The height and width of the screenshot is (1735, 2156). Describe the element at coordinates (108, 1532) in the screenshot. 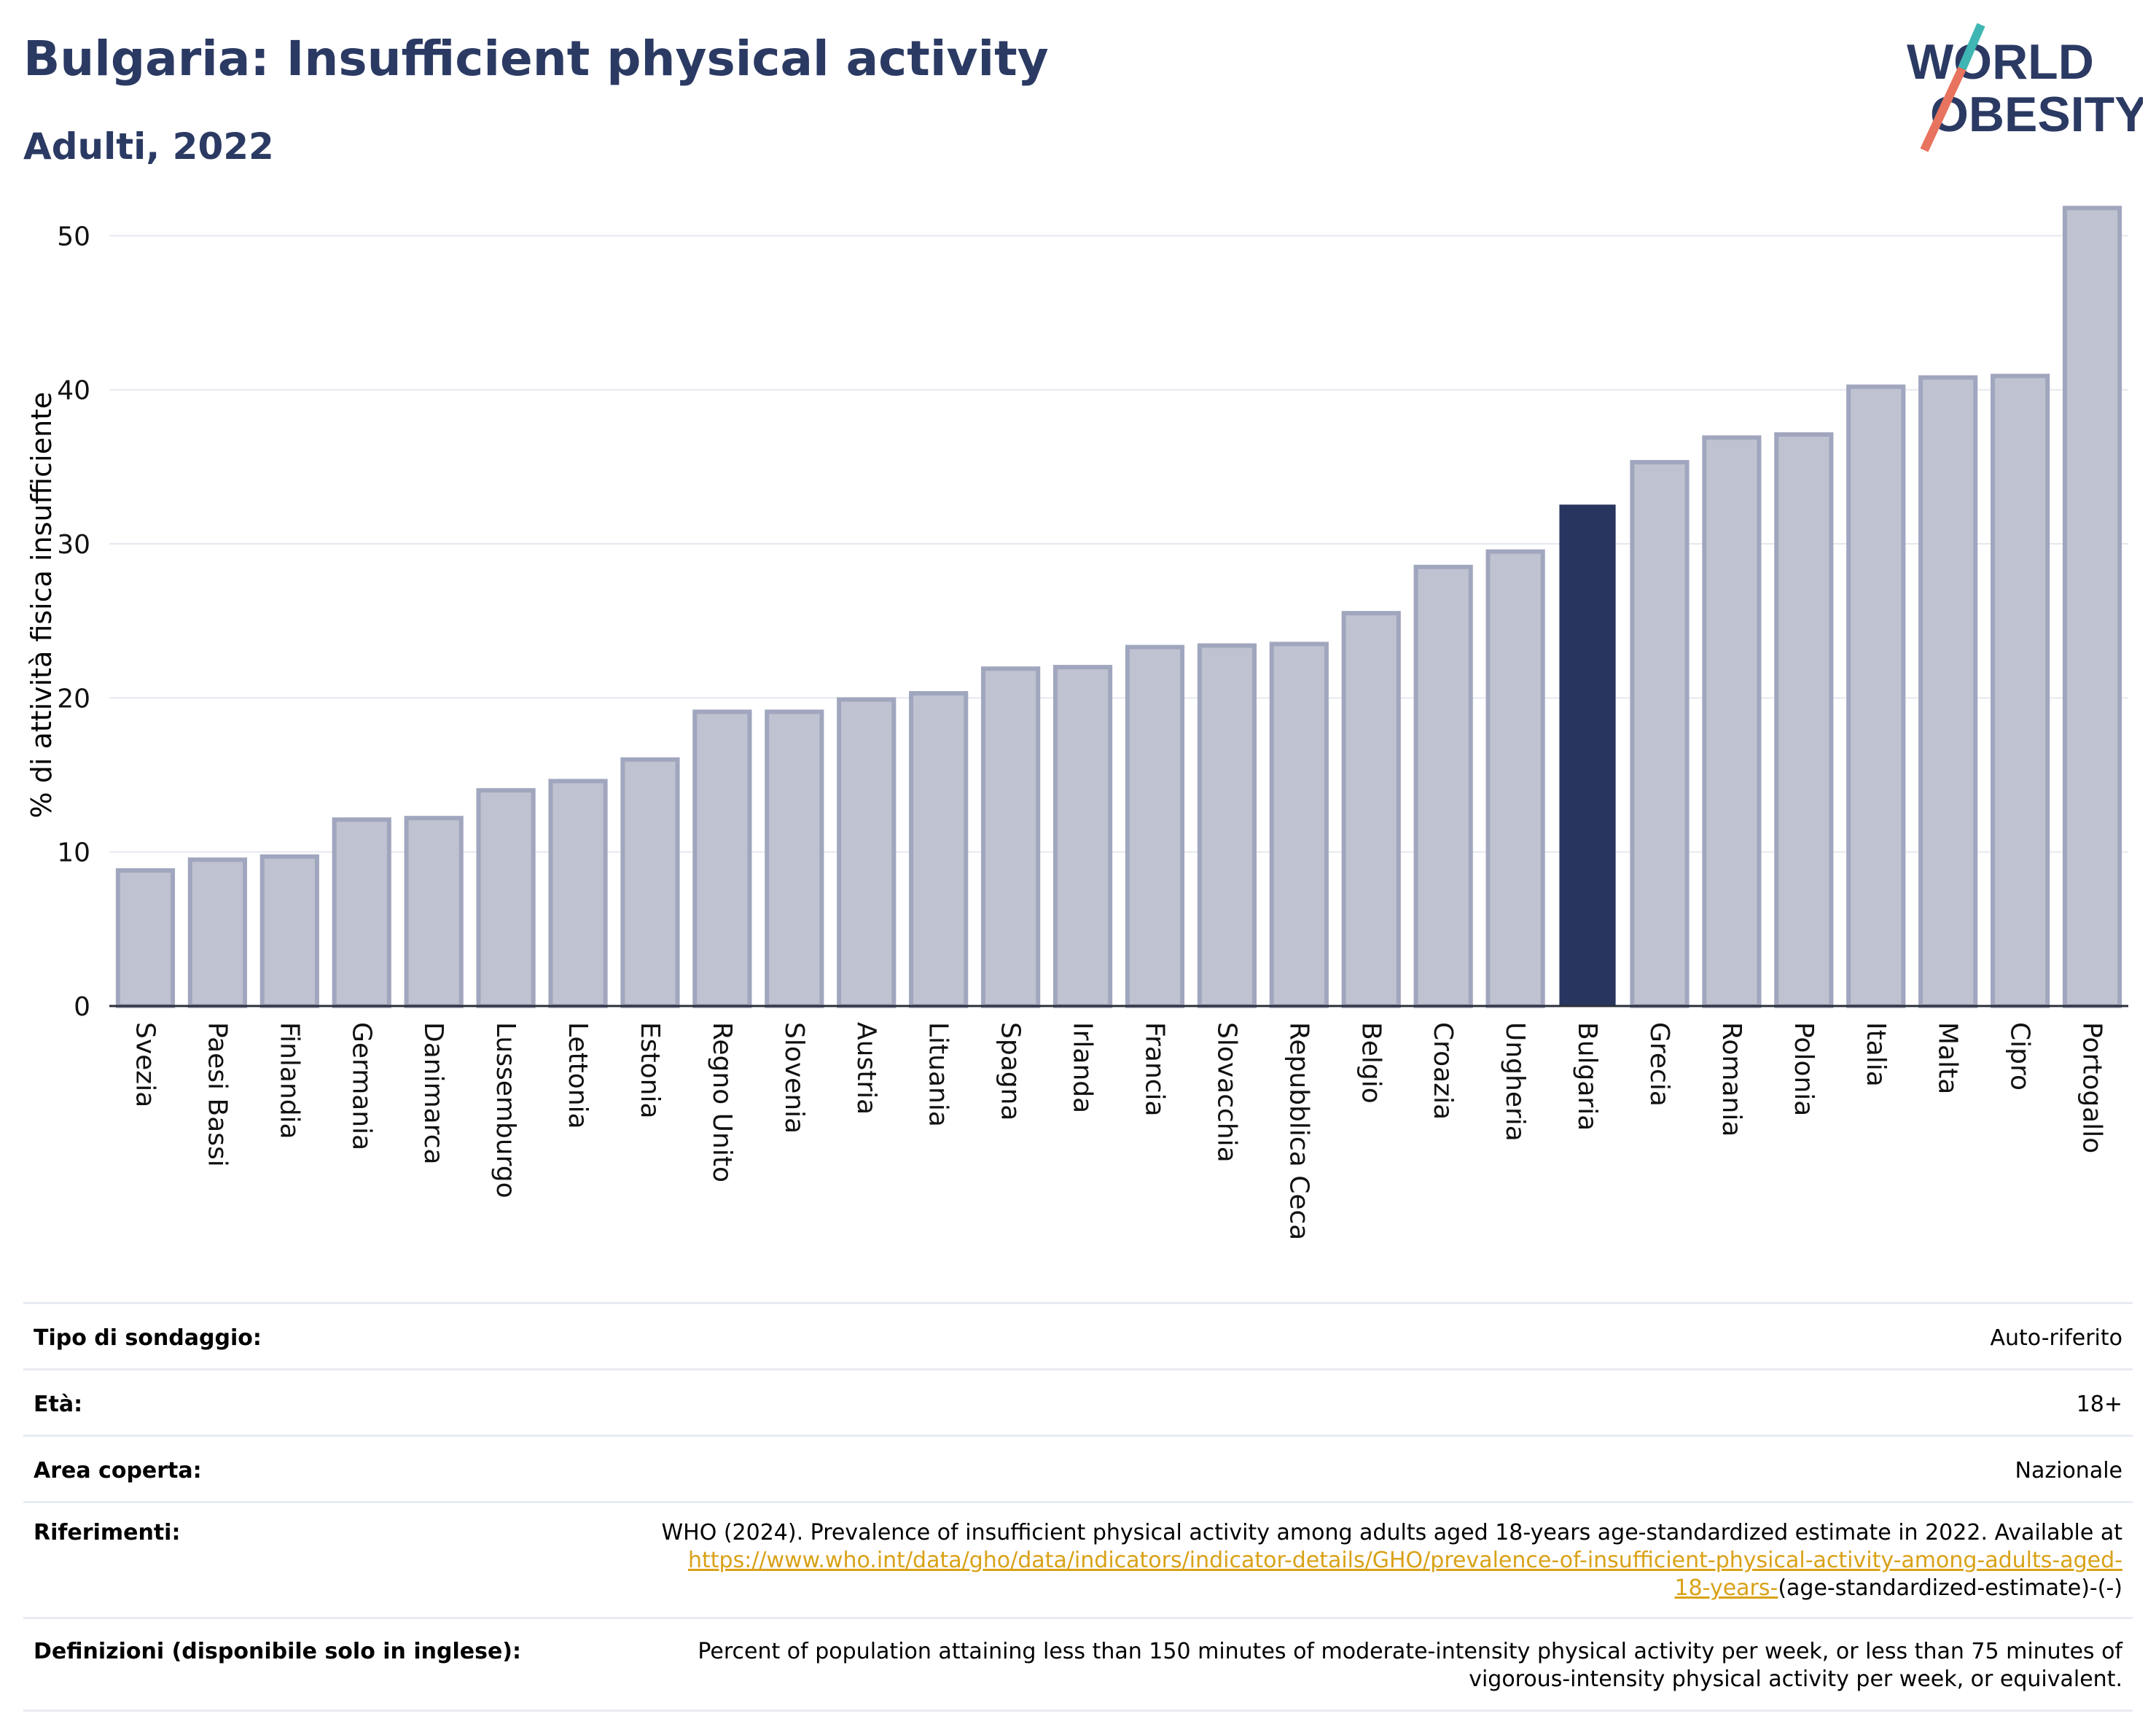

I see `references-label: Riferimenti:` at that location.